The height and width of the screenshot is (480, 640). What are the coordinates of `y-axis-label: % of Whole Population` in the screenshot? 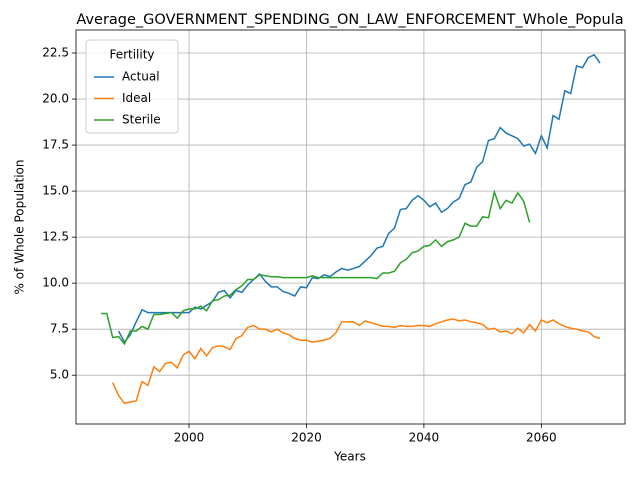 It's located at (20, 227).